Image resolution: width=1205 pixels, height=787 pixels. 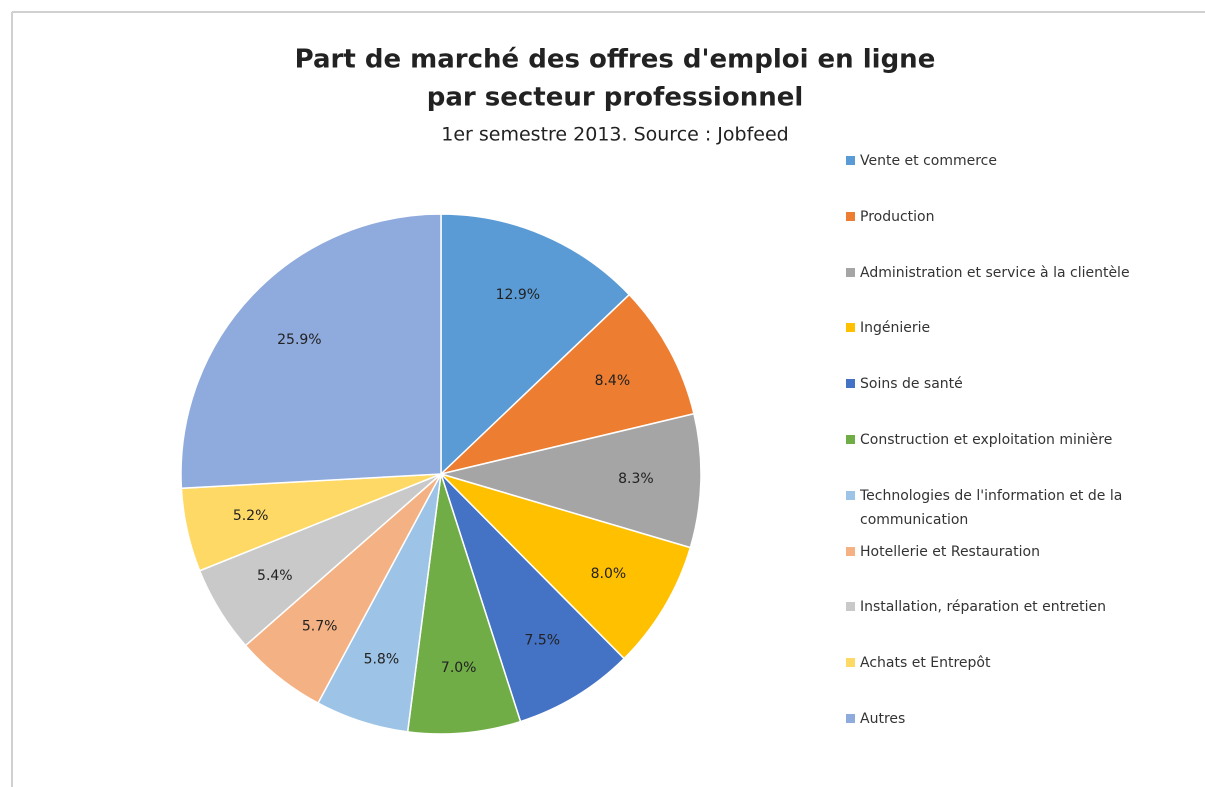 What do you see at coordinates (1006, 719) in the screenshot?
I see `legend-item: Autres` at bounding box center [1006, 719].